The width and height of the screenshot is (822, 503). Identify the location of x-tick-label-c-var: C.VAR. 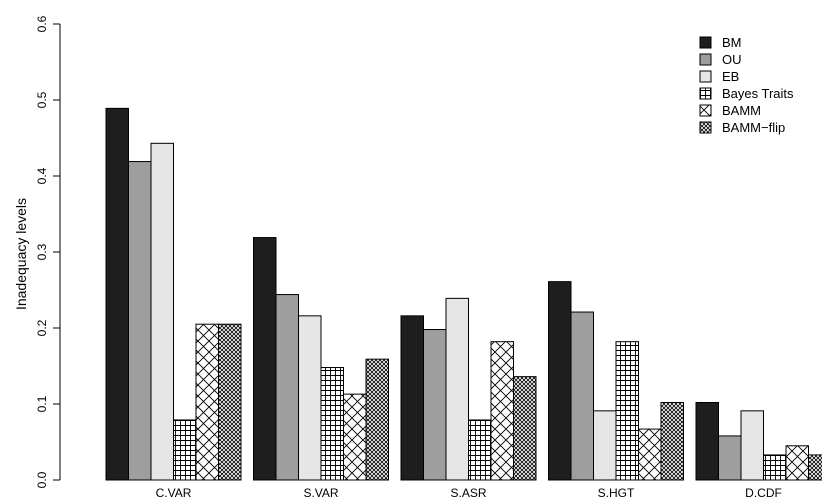
(174, 493).